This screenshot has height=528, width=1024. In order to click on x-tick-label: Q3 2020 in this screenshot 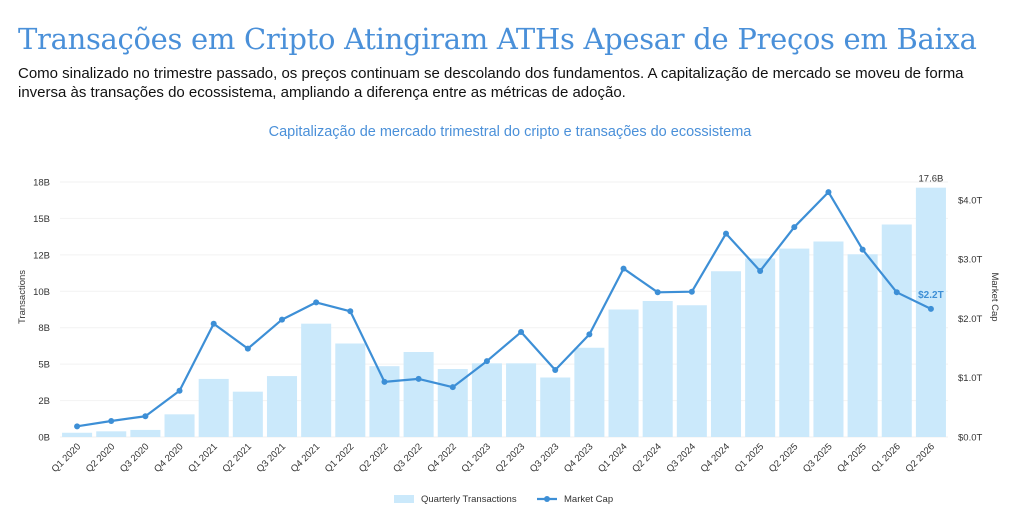, I will do `click(135, 458)`.